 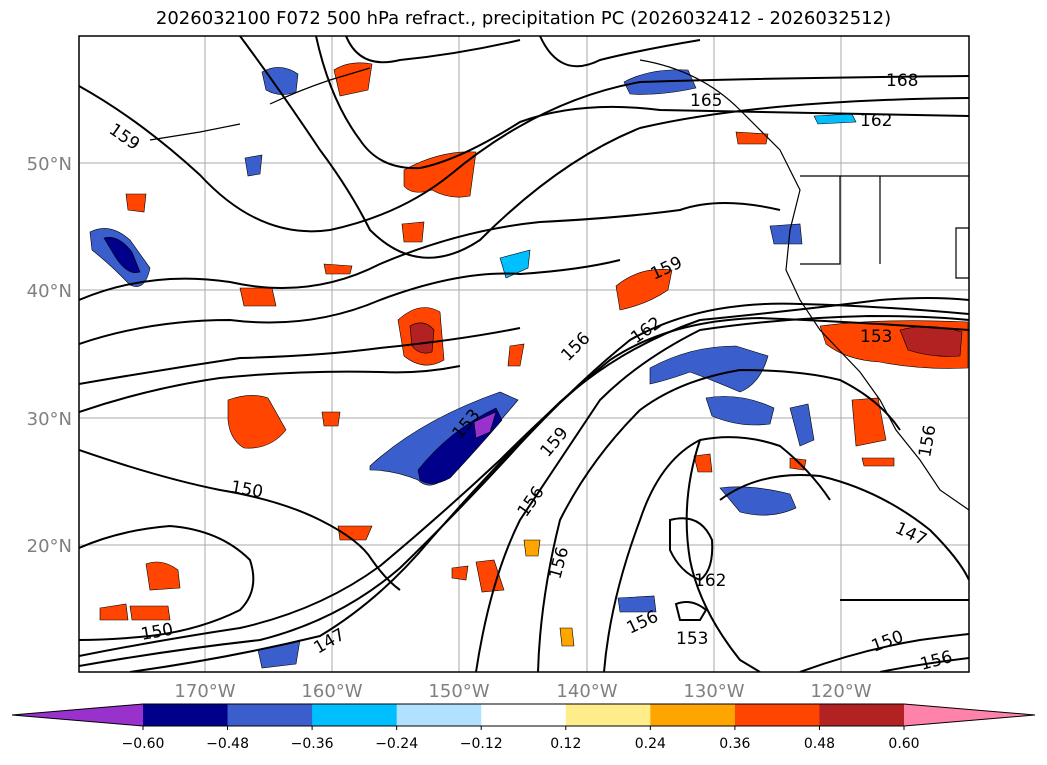 I want to click on lon-axis: 170°W 160°W 150°W 140°W 130°W 120°W, so click(x=522, y=691).